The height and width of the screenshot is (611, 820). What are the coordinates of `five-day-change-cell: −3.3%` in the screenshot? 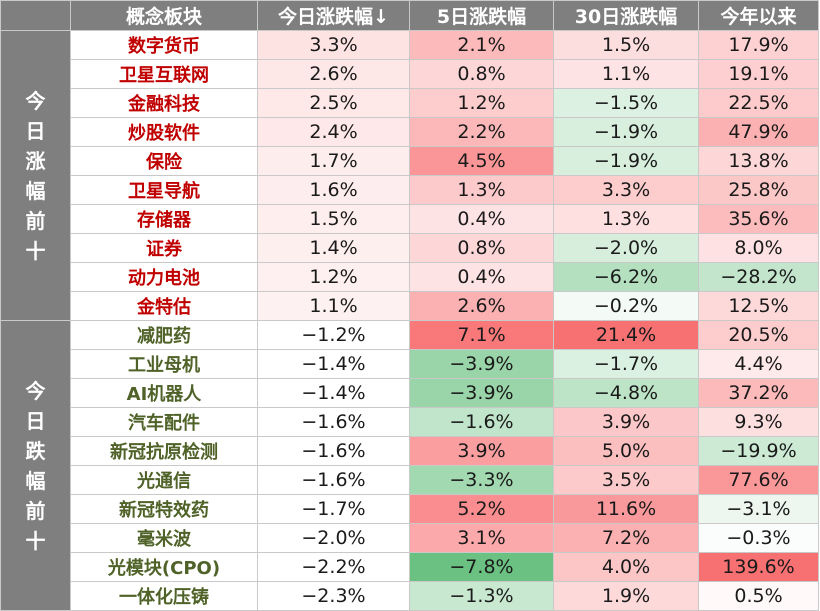 It's located at (481, 480).